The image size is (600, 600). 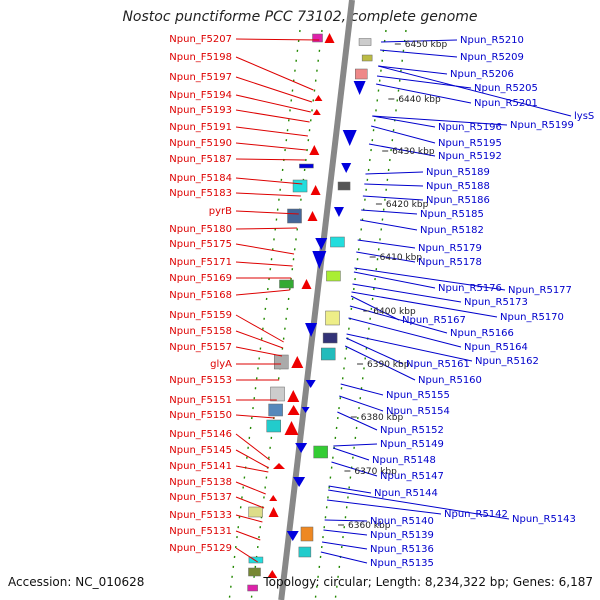 What do you see at coordinates (496, 347) in the screenshot?
I see `right-gene-label: Npun_R5164` at bounding box center [496, 347].